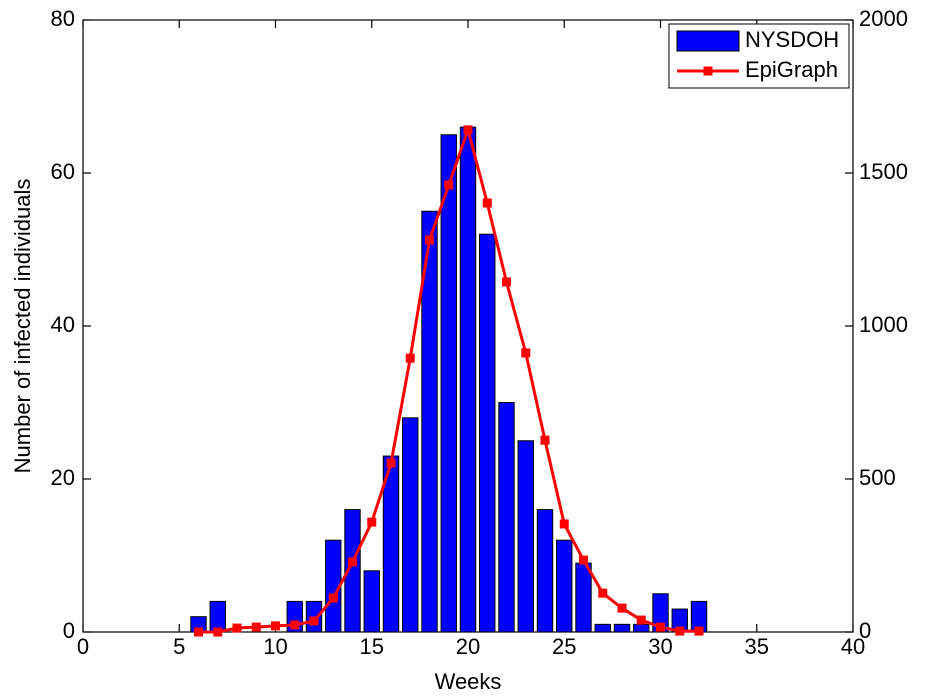 The image size is (925, 696). I want to click on y2-tick-label: 0, so click(865, 630).